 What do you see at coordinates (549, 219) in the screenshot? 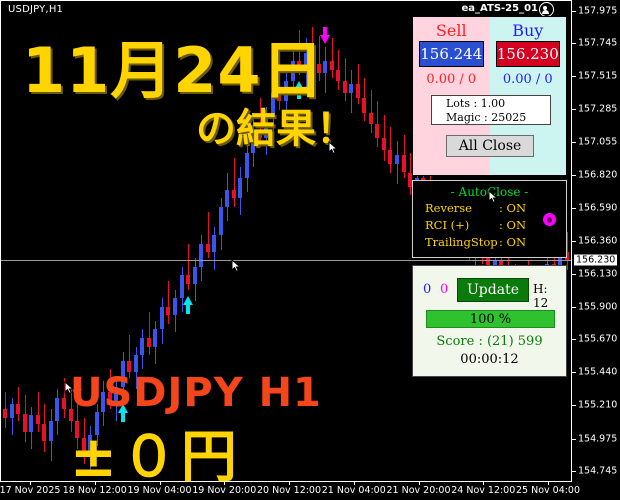
I see `magenta-ring-icon` at bounding box center [549, 219].